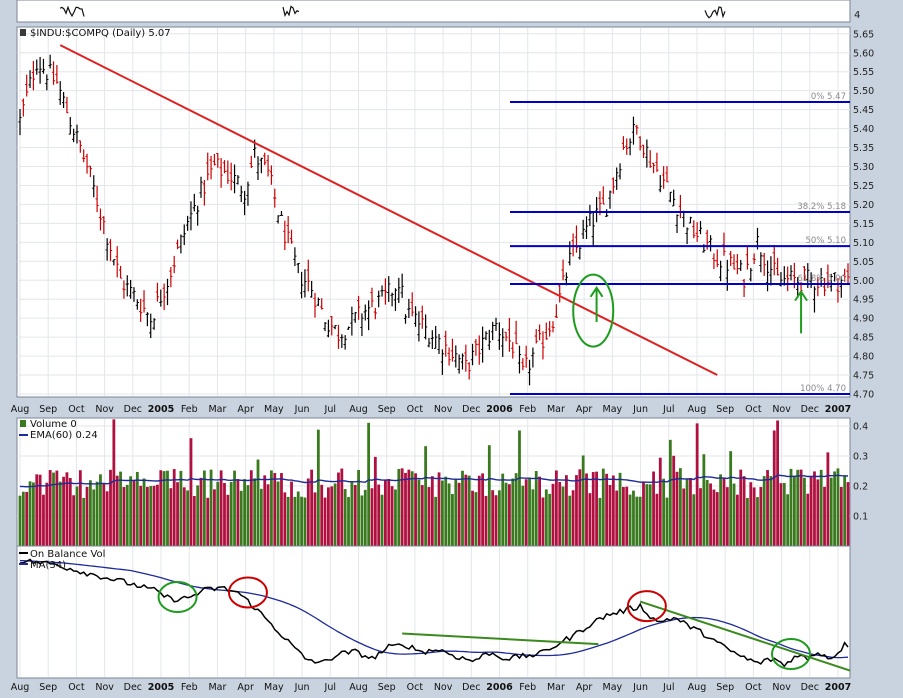 The height and width of the screenshot is (698, 903). What do you see at coordinates (499, 687) in the screenshot?
I see `x-tick-label: 2006` at bounding box center [499, 687].